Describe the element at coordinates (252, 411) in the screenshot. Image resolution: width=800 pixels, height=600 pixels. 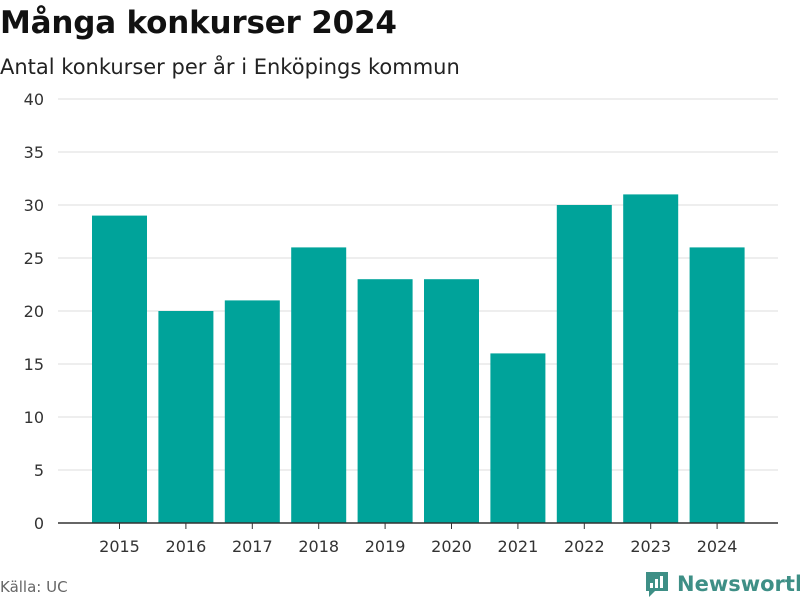
I see `bar-2017` at that location.